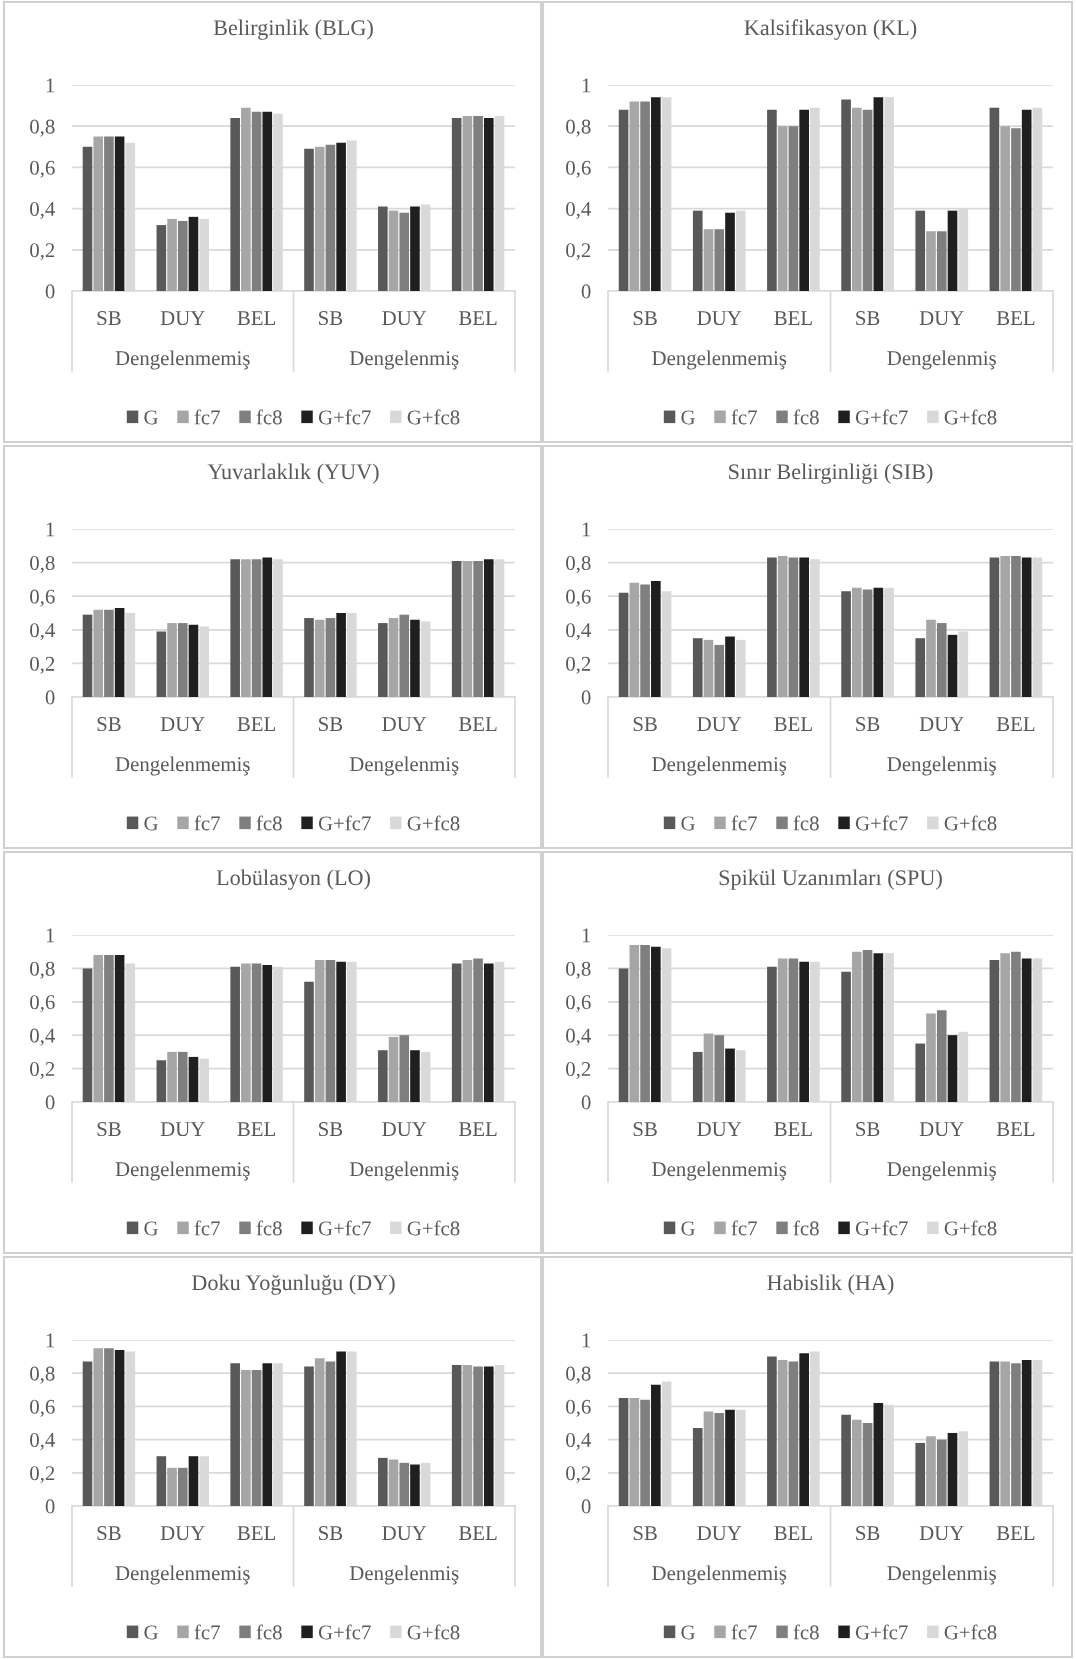 The width and height of the screenshot is (1076, 1659). Describe the element at coordinates (42, 665) in the screenshot. I see `y-tick-label: 0,2` at that location.